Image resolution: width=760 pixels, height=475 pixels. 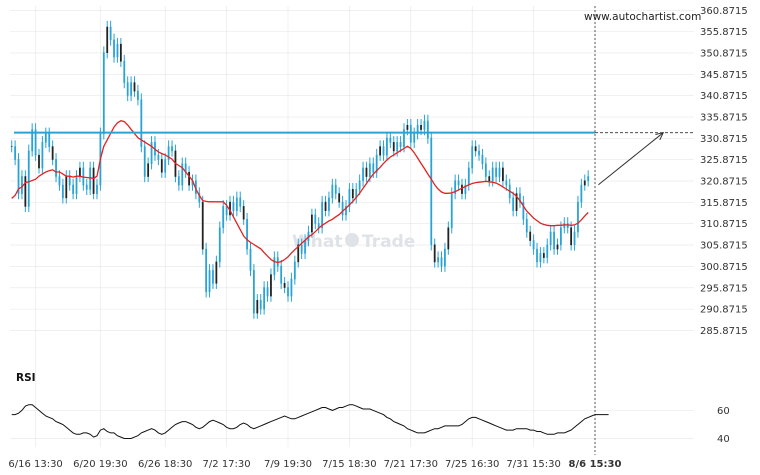 I want to click on price-tick-label: 335.8715, so click(x=724, y=118).